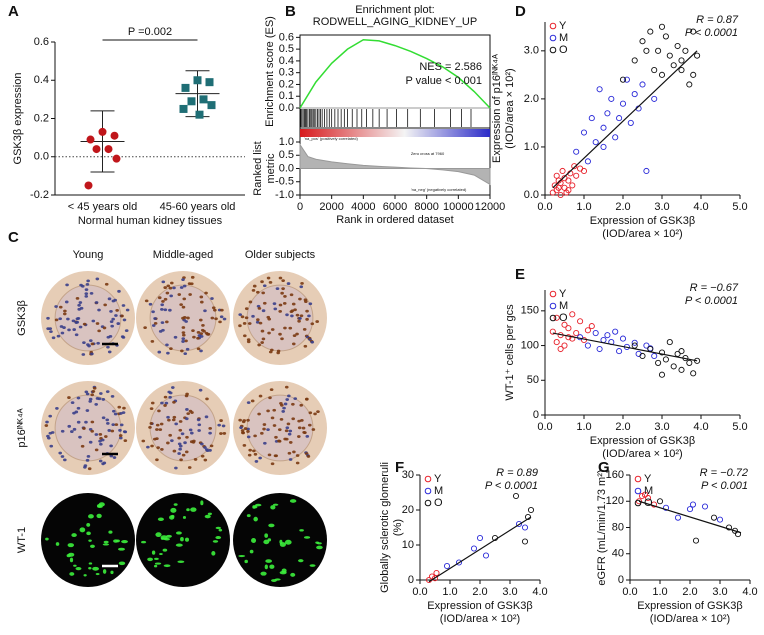 The width and height of the screenshot is (764, 635). I want to click on y-tick-label: 10, so click(408, 545).